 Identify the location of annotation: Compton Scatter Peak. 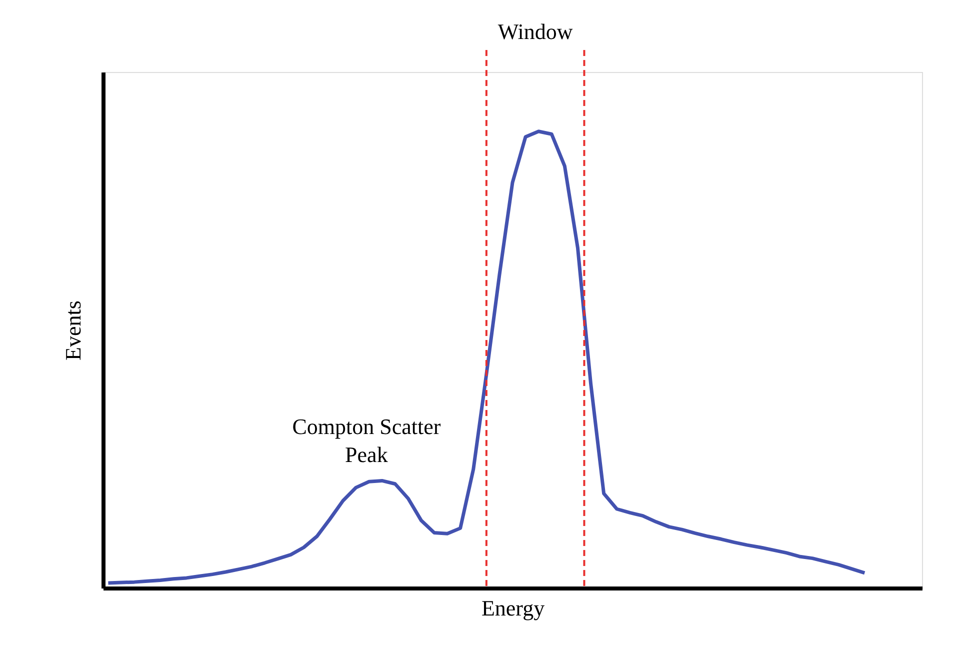
(367, 440).